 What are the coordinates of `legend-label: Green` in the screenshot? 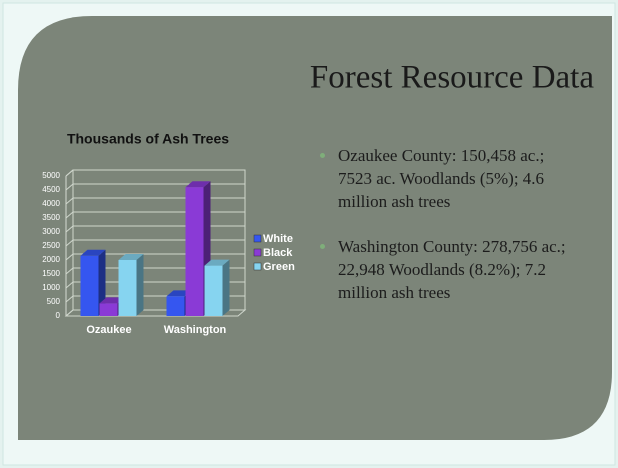 It's located at (279, 267).